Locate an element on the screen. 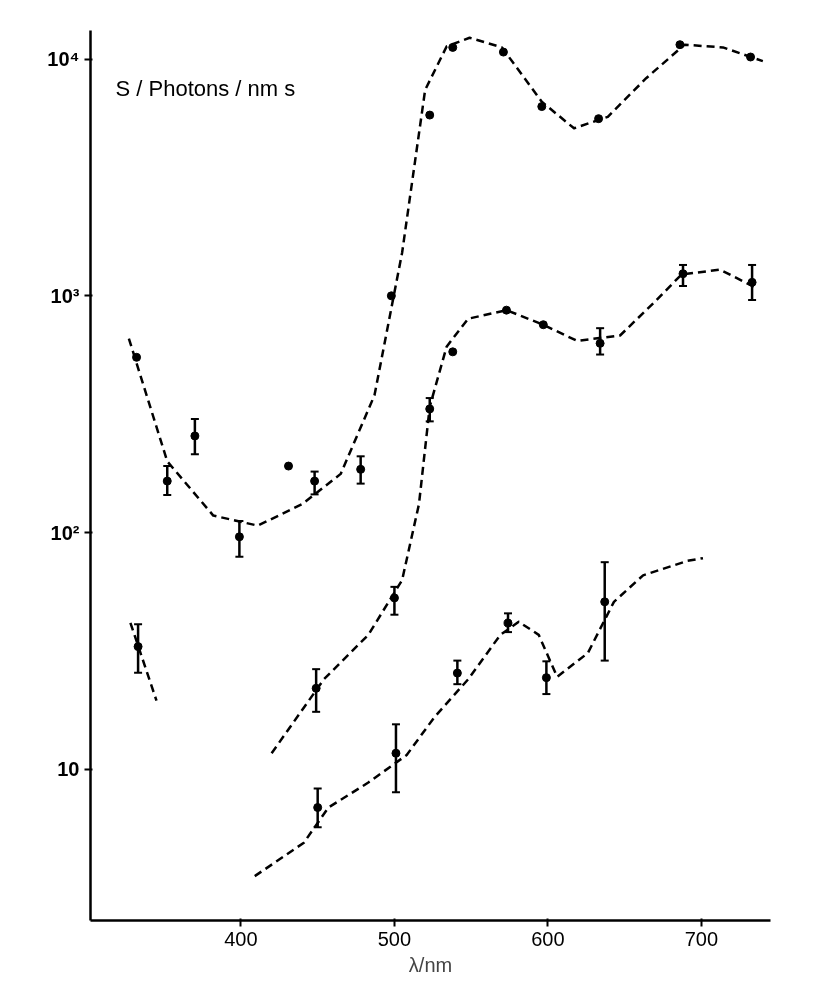  y-tick-label: 10² is located at coordinates (65, 532).